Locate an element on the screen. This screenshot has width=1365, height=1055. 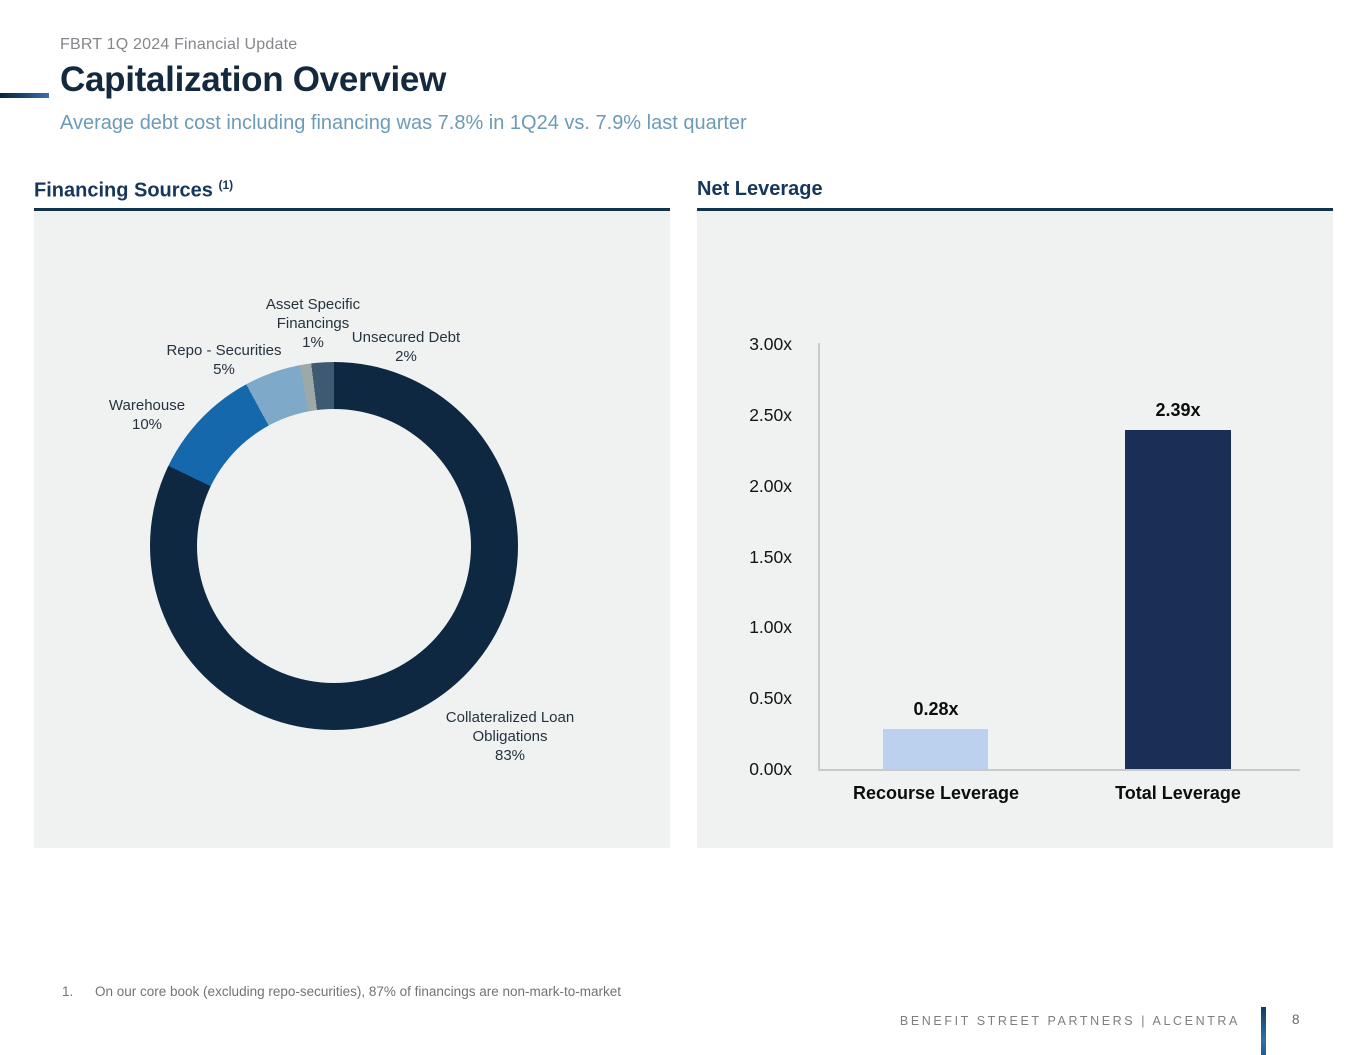
ytick-label: 2.00x is located at coordinates (770, 485).